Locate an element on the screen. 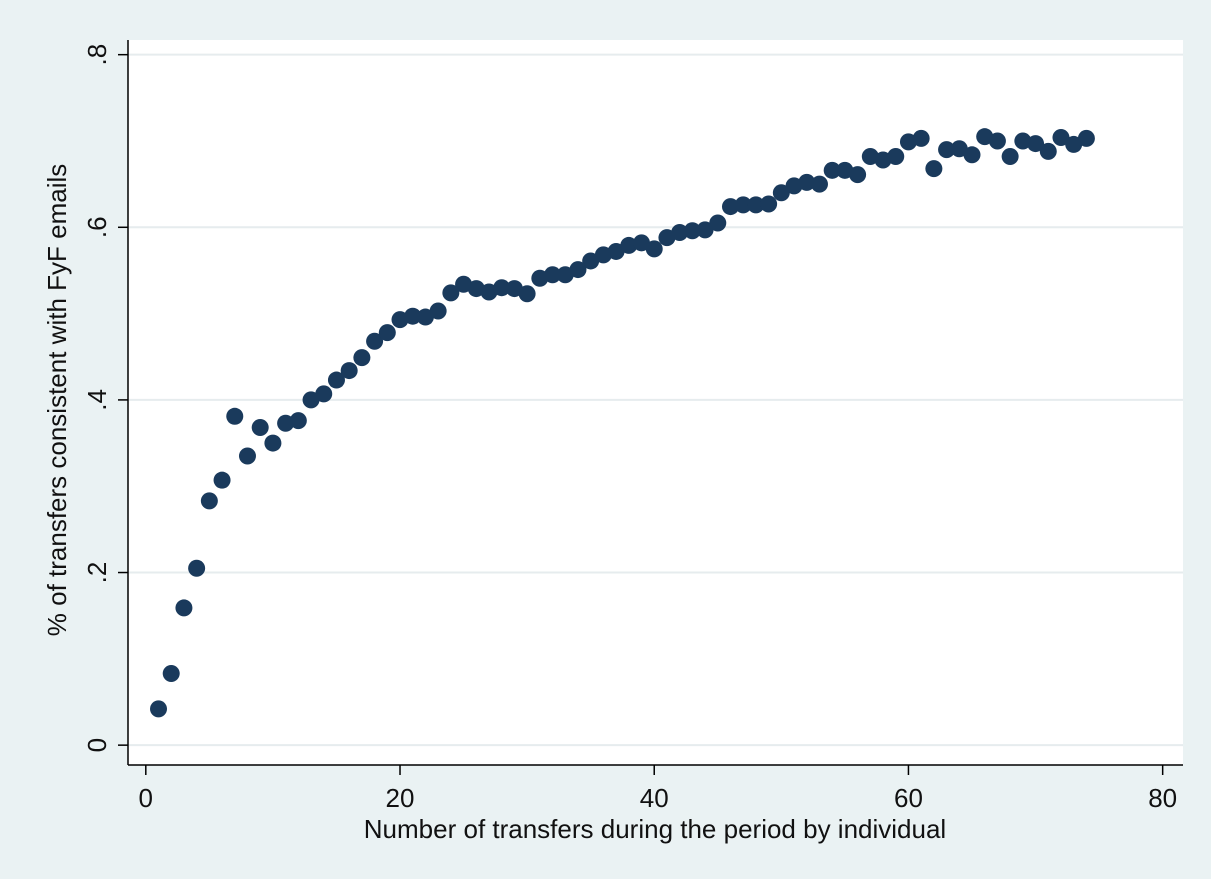 The image size is (1211, 879). x-tick-label: 80 is located at coordinates (1162, 798).